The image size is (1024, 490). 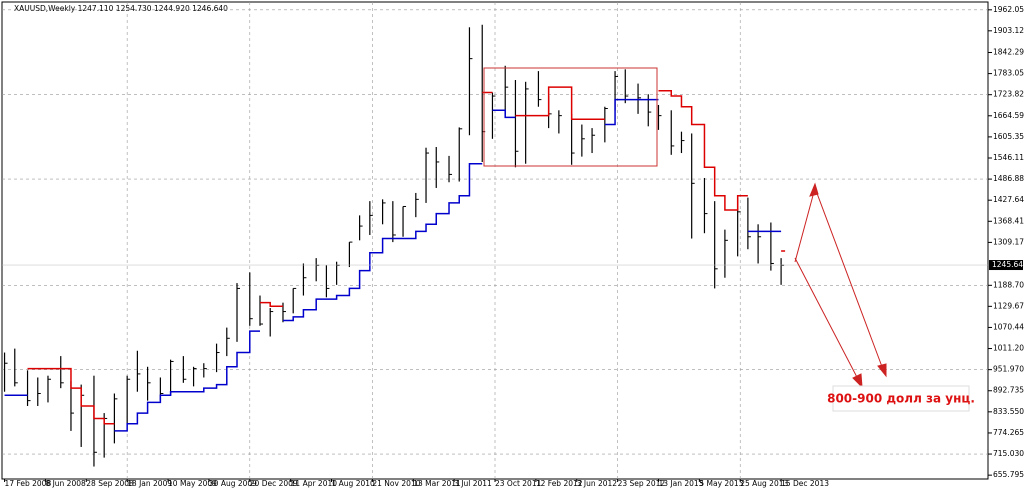 I want to click on x-tick-label: 3 Jul 2011, so click(x=473, y=483).